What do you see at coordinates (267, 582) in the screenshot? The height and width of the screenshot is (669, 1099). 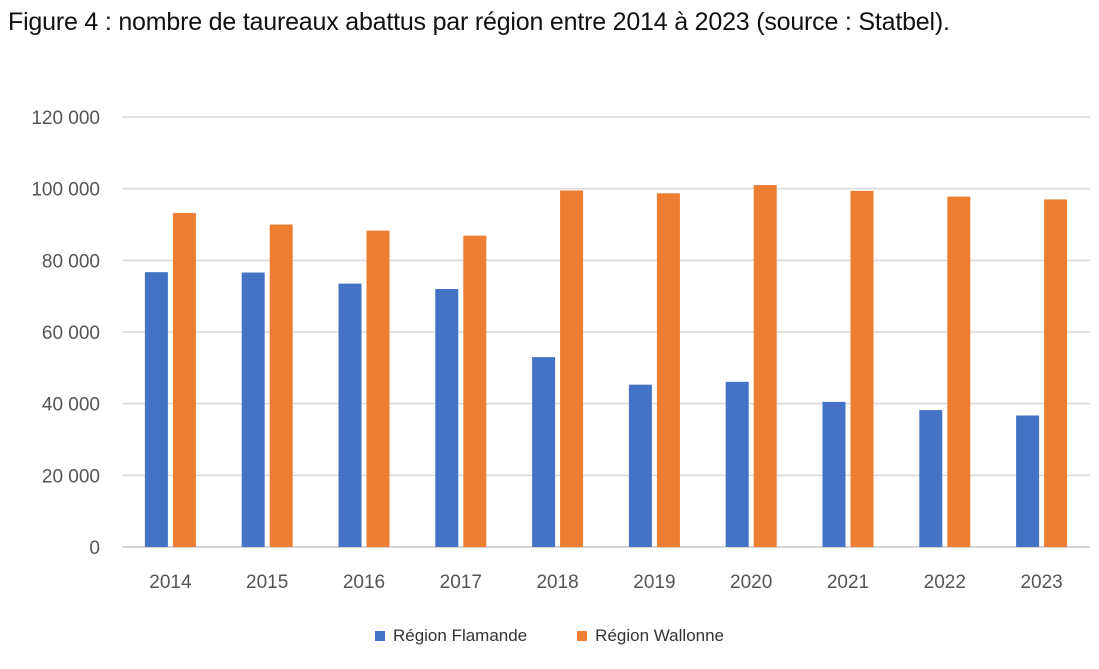 I see `x-tick-label: 2015` at bounding box center [267, 582].